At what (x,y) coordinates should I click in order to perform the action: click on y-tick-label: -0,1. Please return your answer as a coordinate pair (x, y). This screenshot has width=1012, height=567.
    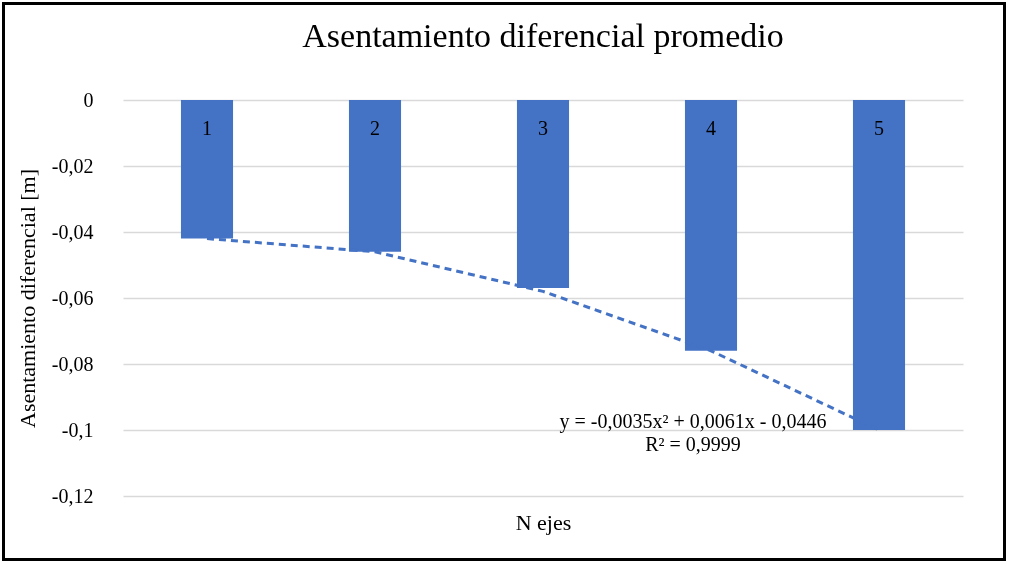
    Looking at the image, I should click on (77, 429).